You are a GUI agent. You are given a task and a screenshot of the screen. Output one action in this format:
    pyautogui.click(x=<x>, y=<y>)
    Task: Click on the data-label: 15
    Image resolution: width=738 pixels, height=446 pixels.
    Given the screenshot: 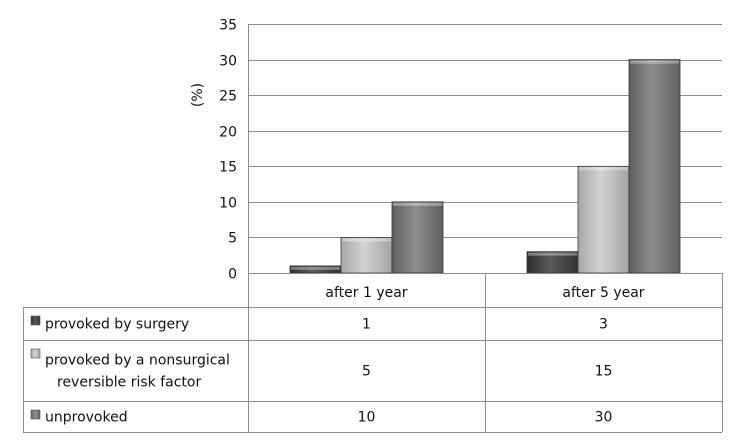 What is the action you would take?
    pyautogui.click(x=604, y=372)
    